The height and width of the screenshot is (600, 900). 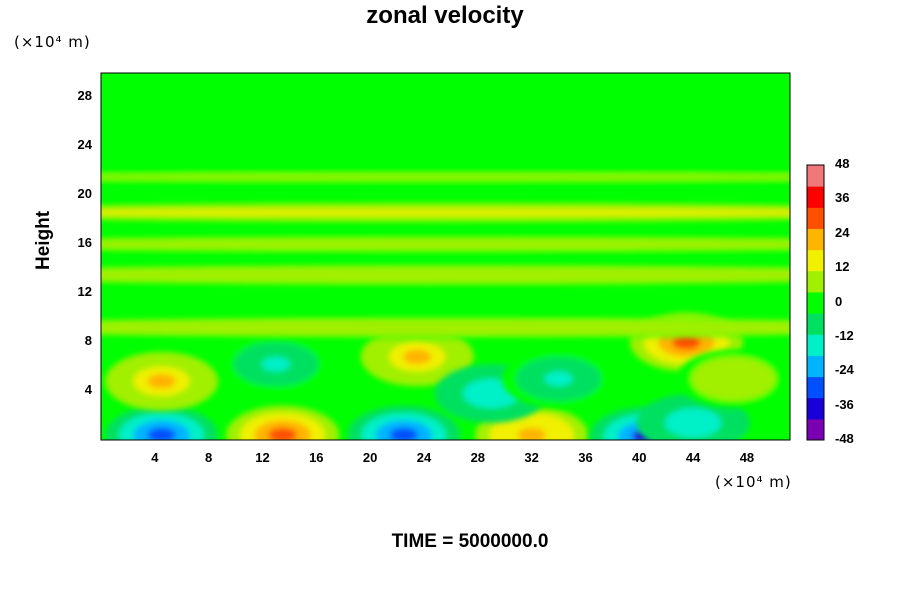 I want to click on y-tick-label: 12, so click(x=84, y=292).